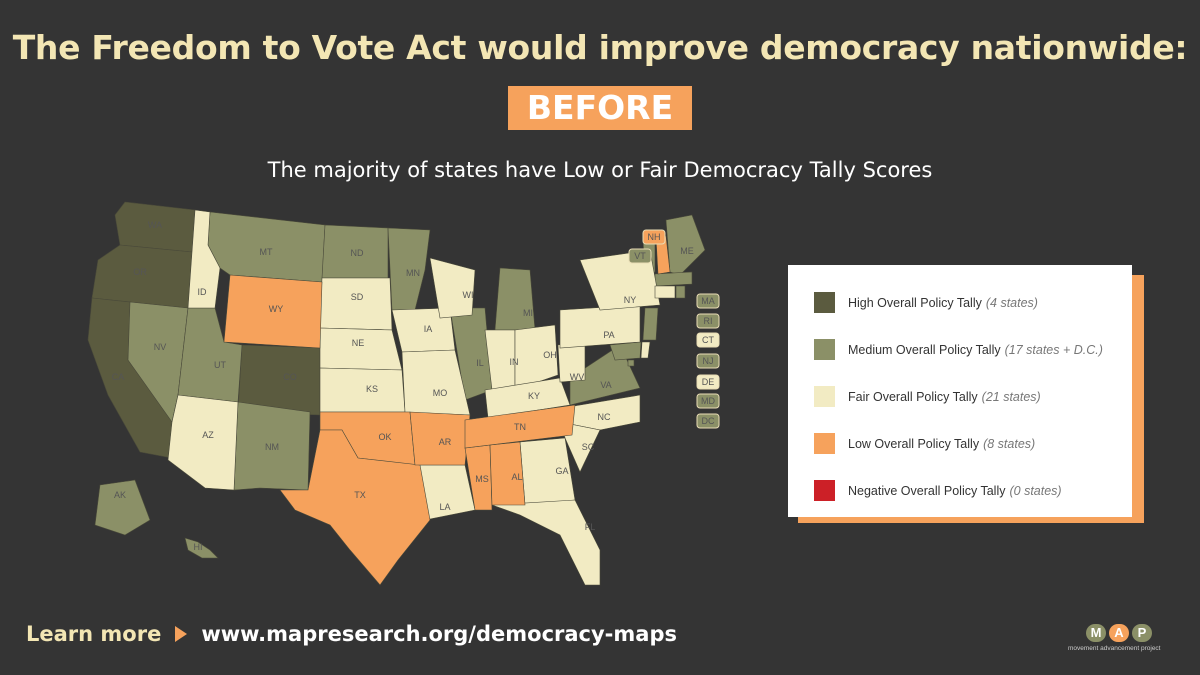  What do you see at coordinates (604, 417) in the screenshot?
I see `state-label: NC` at bounding box center [604, 417].